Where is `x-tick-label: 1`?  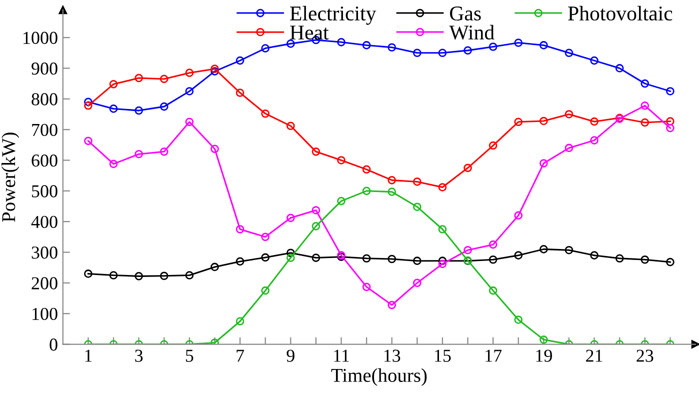
x-tick-label: 1 is located at coordinates (88, 356).